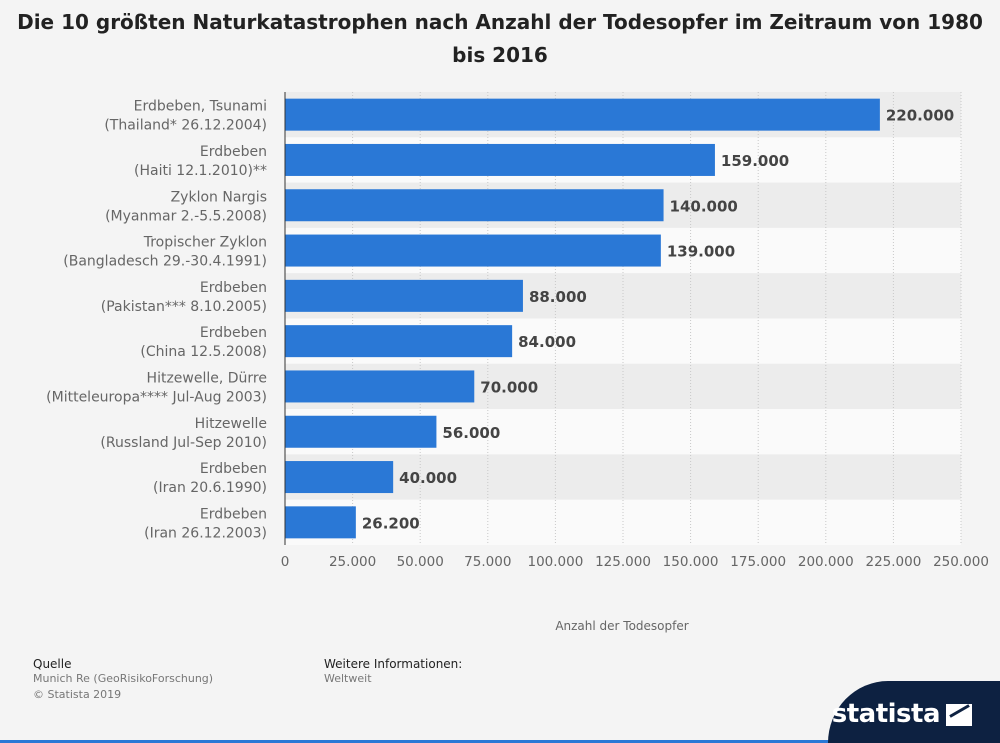 The height and width of the screenshot is (743, 1000). I want to click on value-label: 88.000, so click(558, 297).